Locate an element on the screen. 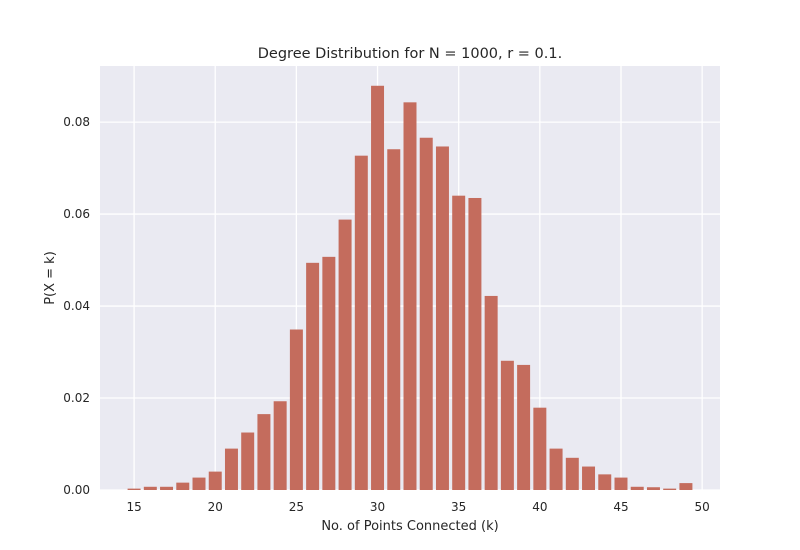  x-tick-label: 15 is located at coordinates (133, 507).